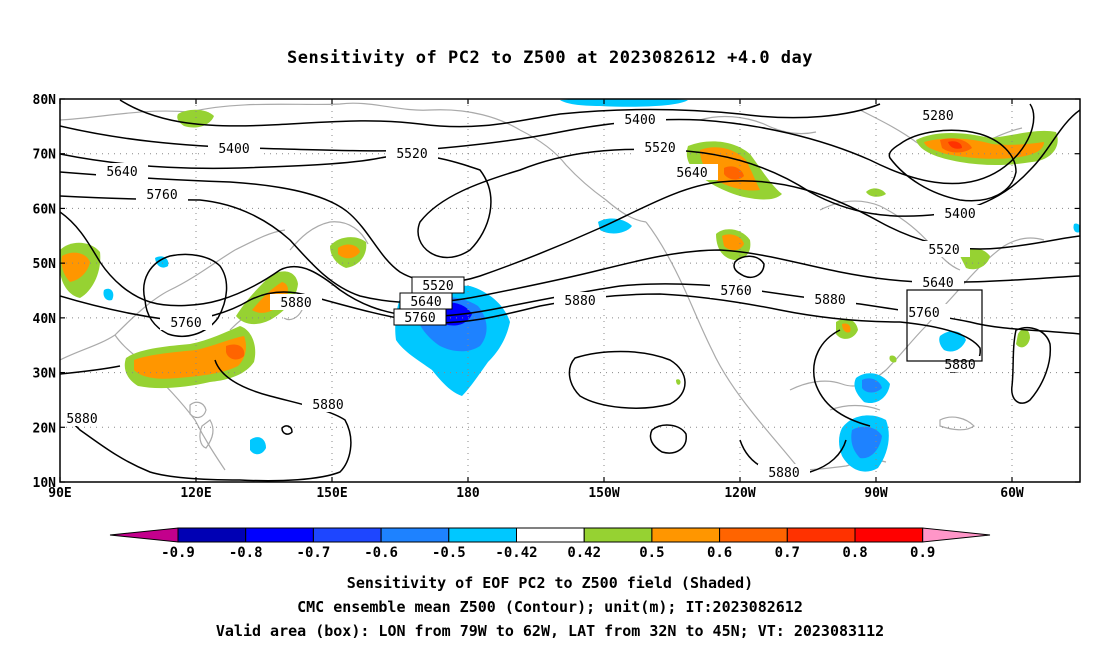 This screenshot has height=650, width=1100. Describe the element at coordinates (603, 493) in the screenshot. I see `lon-tick-label: 150W` at that location.